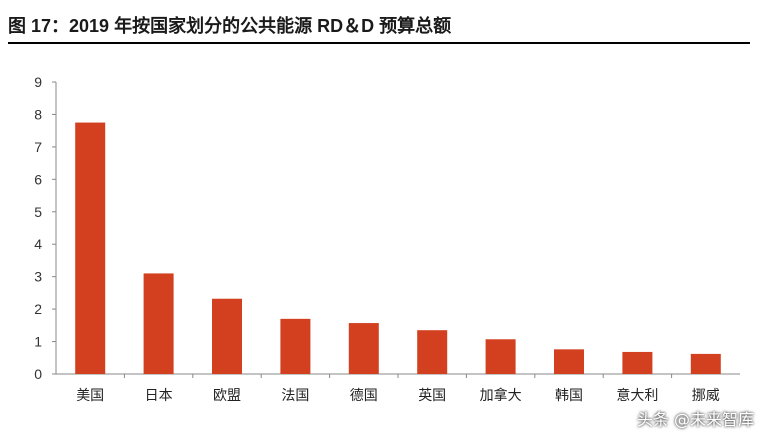 This screenshot has width=766, height=440. What do you see at coordinates (695, 419) in the screenshot?
I see `watermark-text: 头条 @未来智库` at bounding box center [695, 419].